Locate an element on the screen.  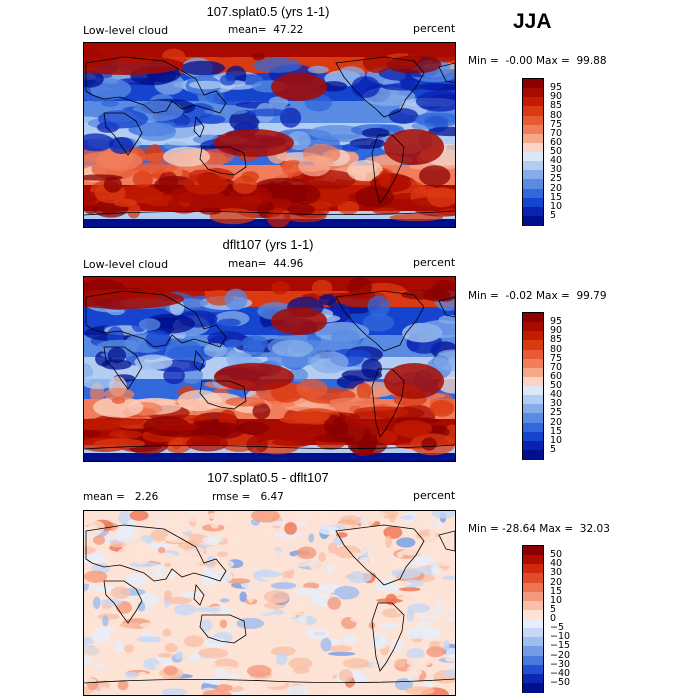
panel-middle-map is located at coordinates (269, 369).